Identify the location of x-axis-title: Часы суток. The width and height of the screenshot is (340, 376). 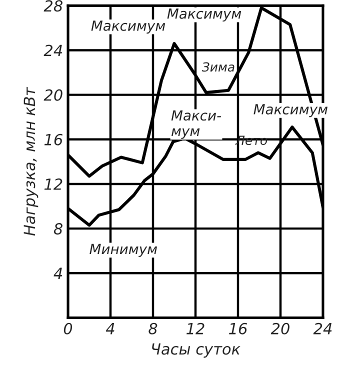
(196, 350).